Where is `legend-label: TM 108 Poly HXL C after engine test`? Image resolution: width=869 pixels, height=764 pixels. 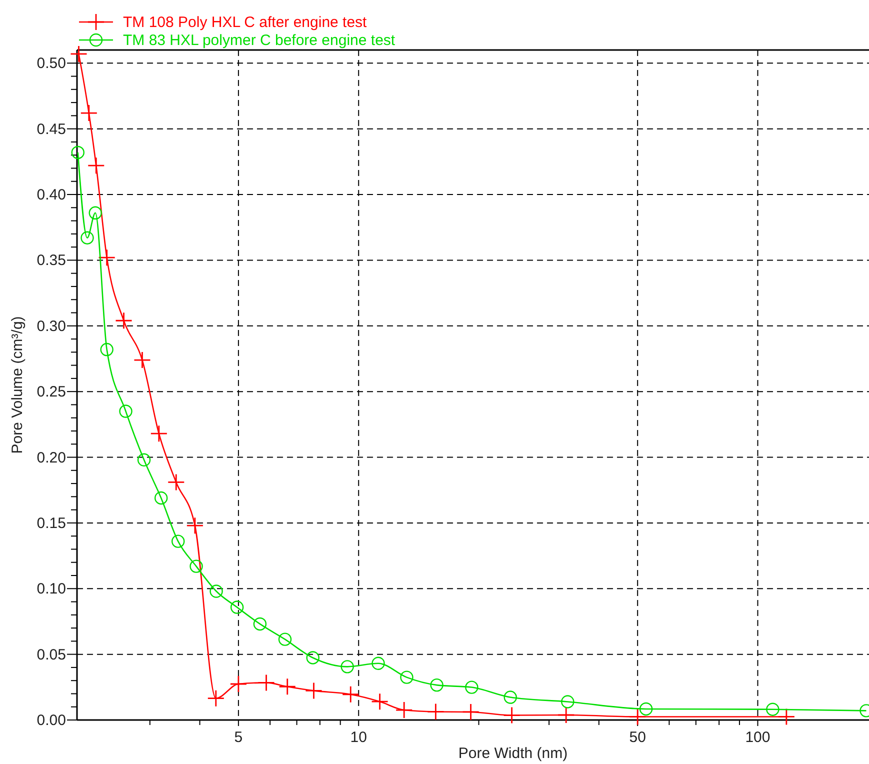 legend-label: TM 108 Poly HXL C after engine test is located at coordinates (245, 22).